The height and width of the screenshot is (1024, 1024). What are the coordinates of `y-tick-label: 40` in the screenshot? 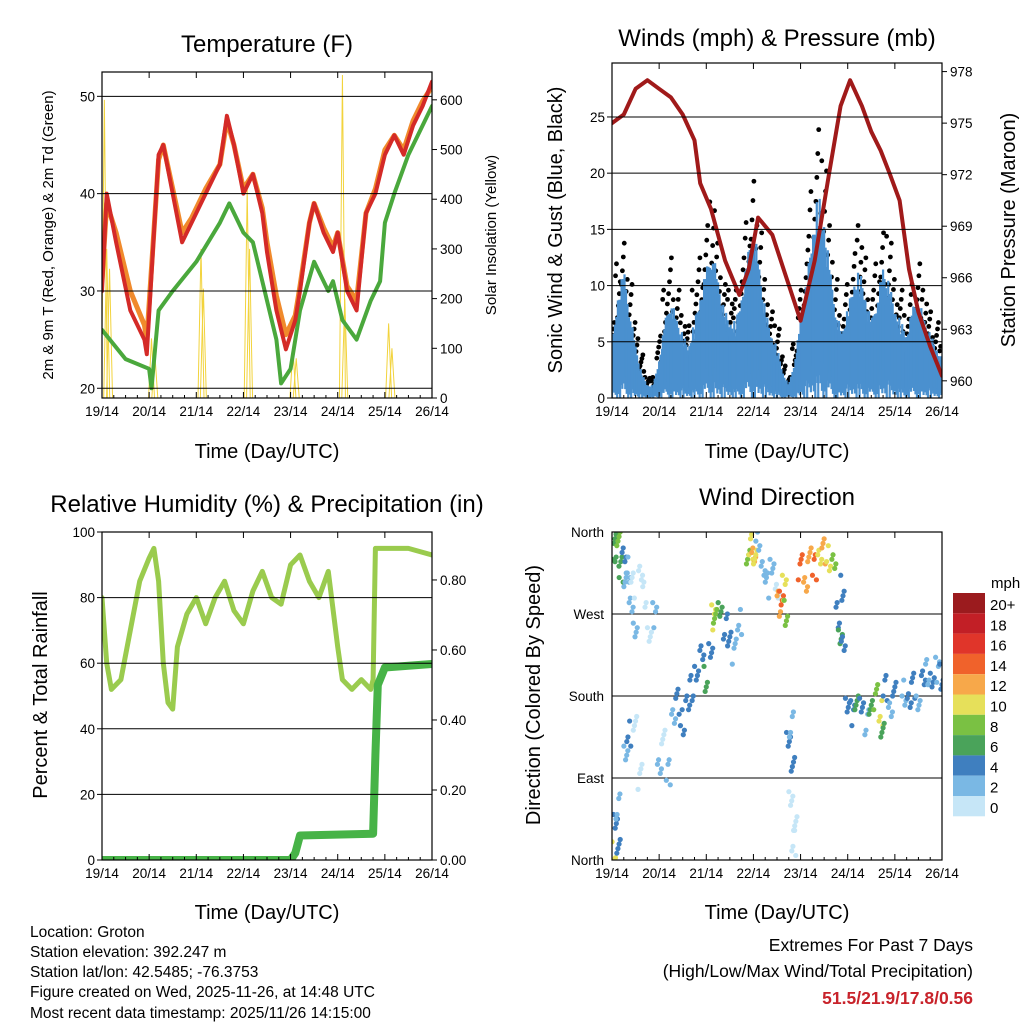 It's located at (87, 729).